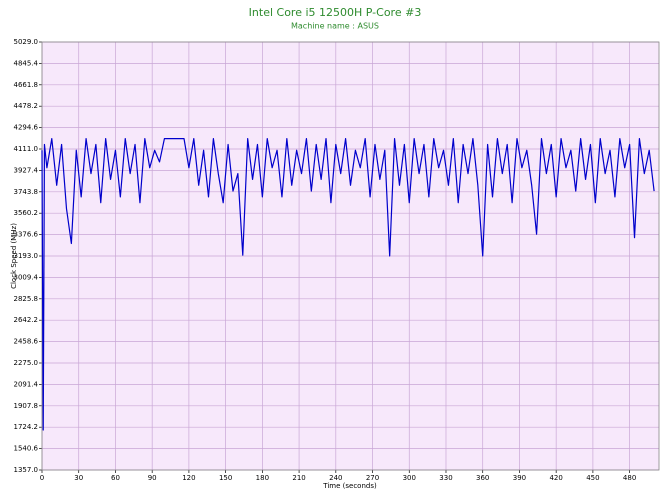 The width and height of the screenshot is (670, 502). What do you see at coordinates (26, 63) in the screenshot?
I see `y-tick-label: 4845.4` at bounding box center [26, 63].